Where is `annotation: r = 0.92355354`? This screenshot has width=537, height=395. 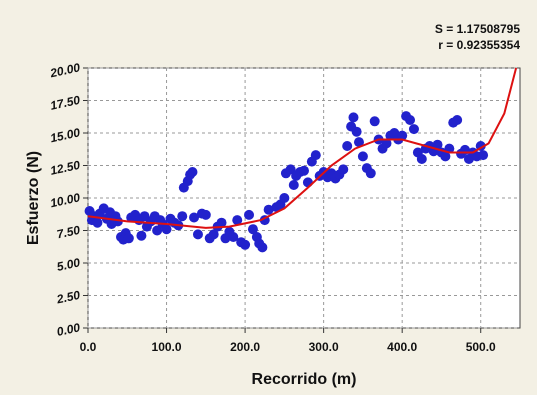
annotation: r = 0.92355354 is located at coordinates (479, 45).